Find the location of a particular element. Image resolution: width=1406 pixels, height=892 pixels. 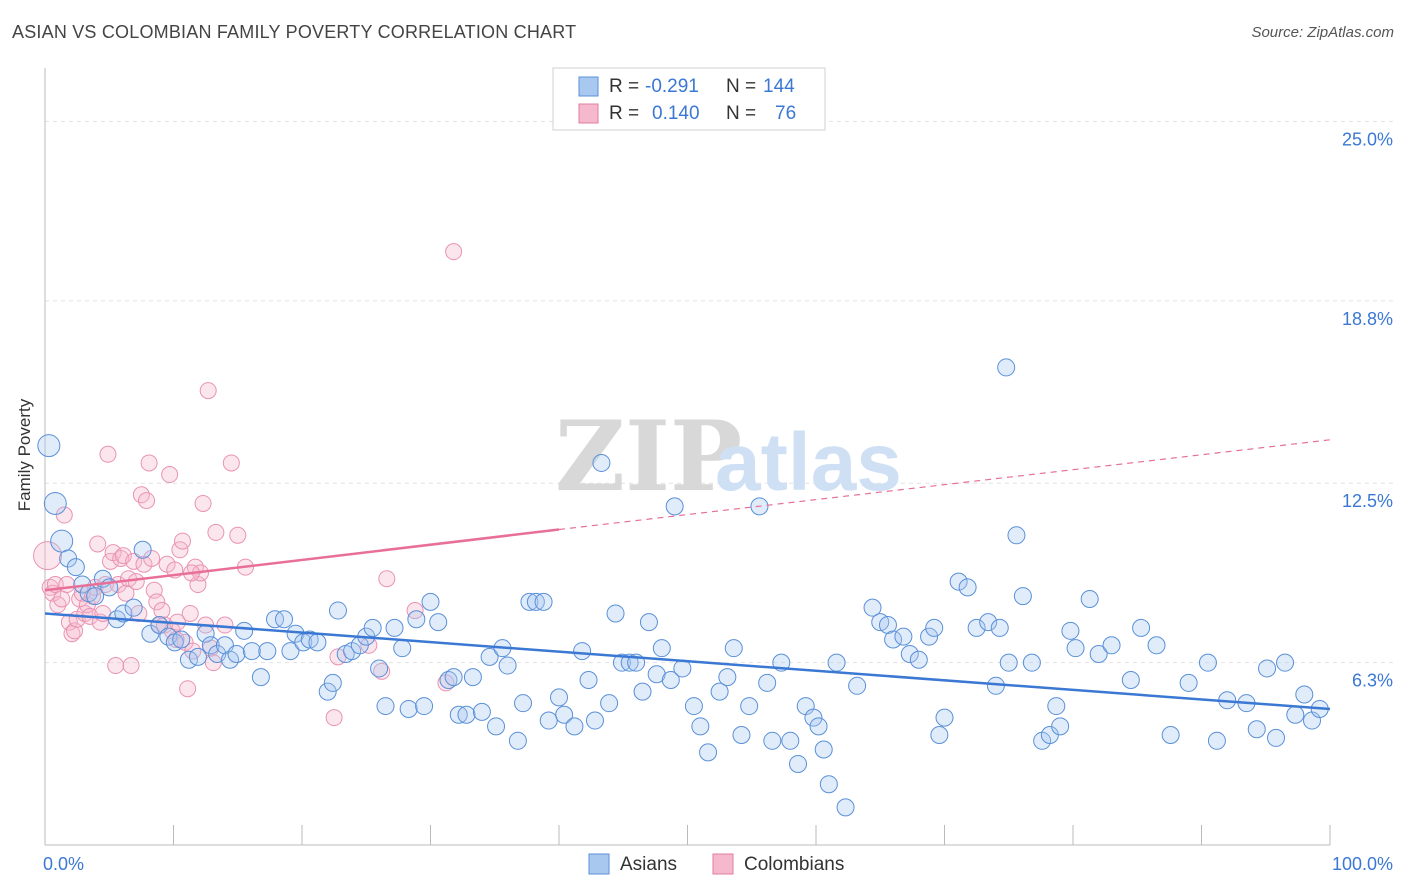

legend-label-colombians: Colombians is located at coordinates (794, 864).